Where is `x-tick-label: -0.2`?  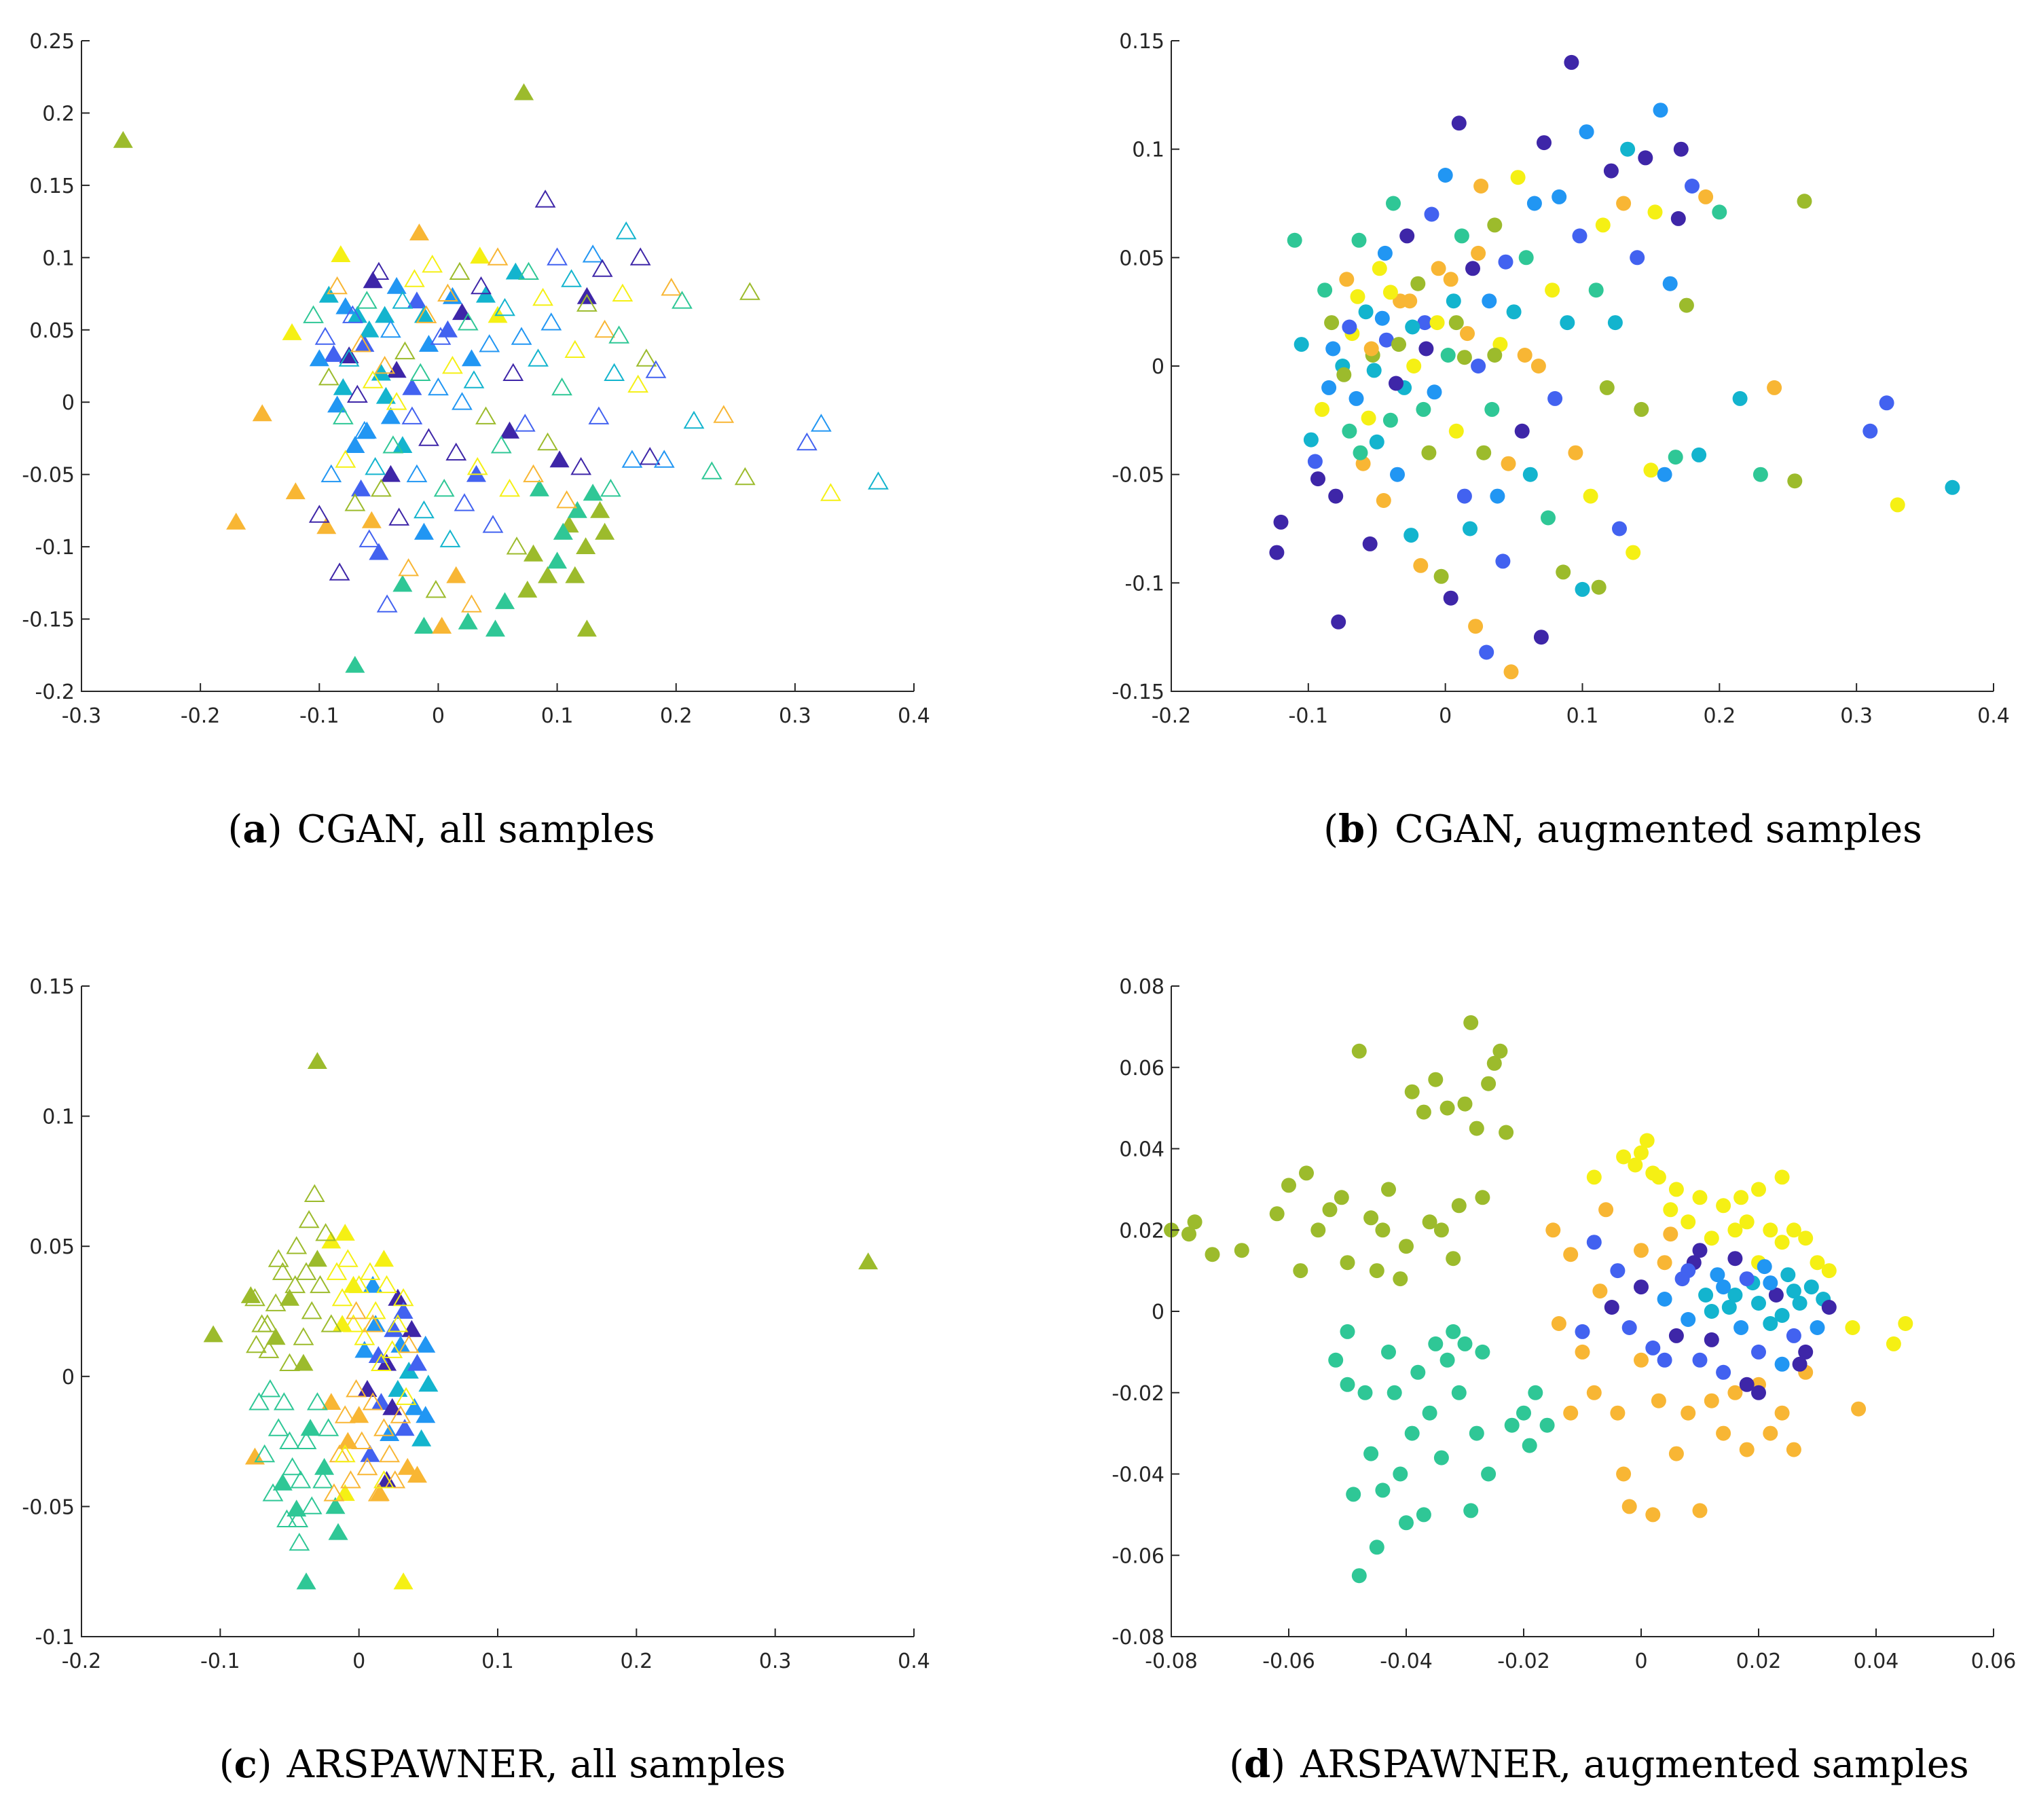 x-tick-label: -0.2 is located at coordinates (1172, 716).